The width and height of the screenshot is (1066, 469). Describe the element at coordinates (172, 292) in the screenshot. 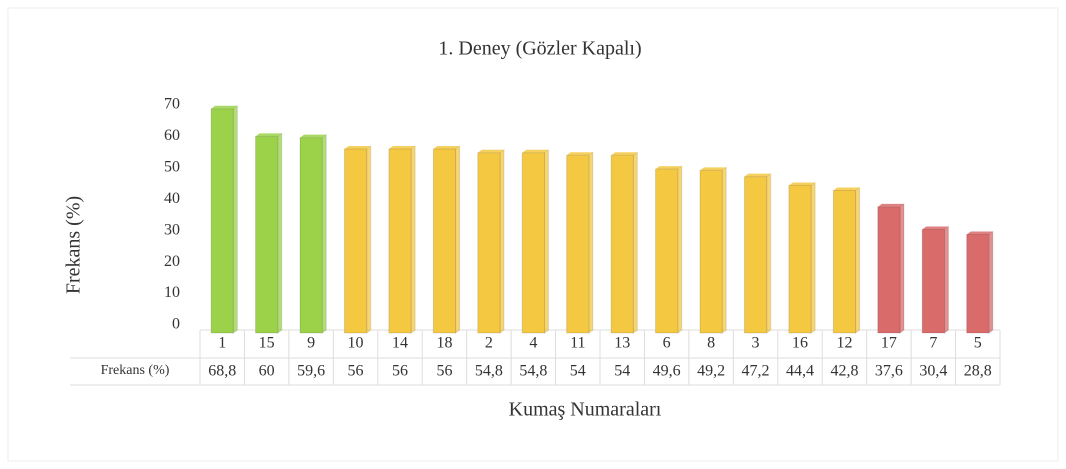

I see `y-tick-label: 10` at that location.